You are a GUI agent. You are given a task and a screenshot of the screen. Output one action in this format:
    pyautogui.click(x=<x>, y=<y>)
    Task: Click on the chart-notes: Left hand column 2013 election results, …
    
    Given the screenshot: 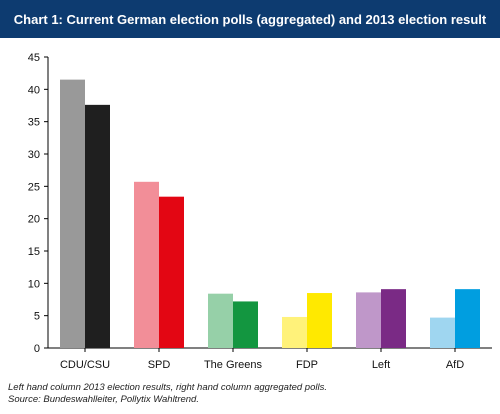 What is the action you would take?
    pyautogui.click(x=248, y=394)
    